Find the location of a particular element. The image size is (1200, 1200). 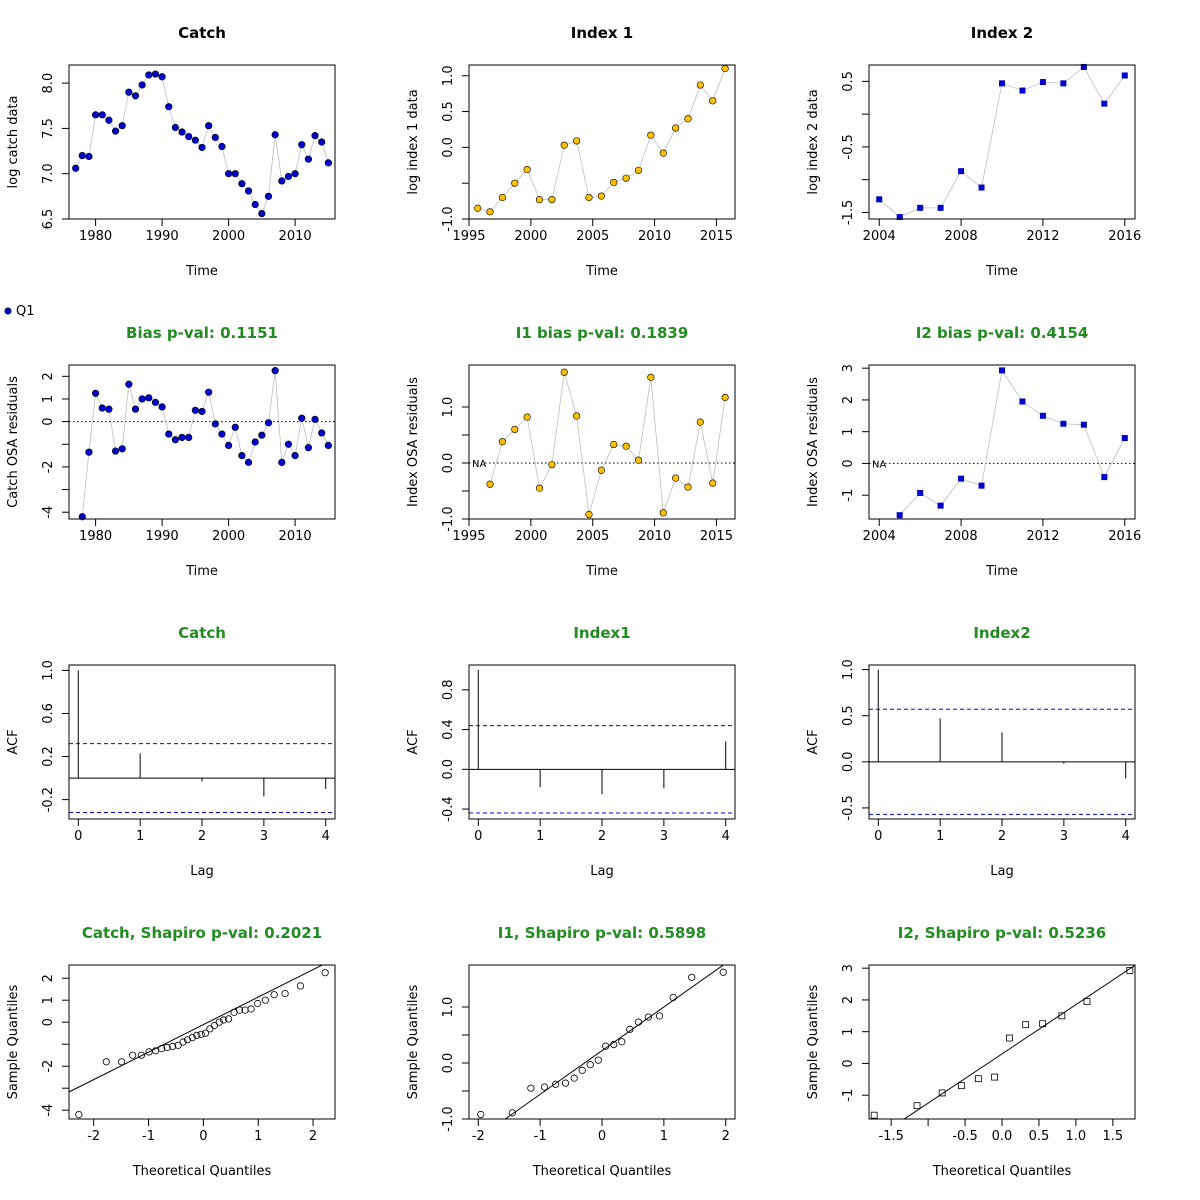

x-axis-label: Time is located at coordinates (601, 571).